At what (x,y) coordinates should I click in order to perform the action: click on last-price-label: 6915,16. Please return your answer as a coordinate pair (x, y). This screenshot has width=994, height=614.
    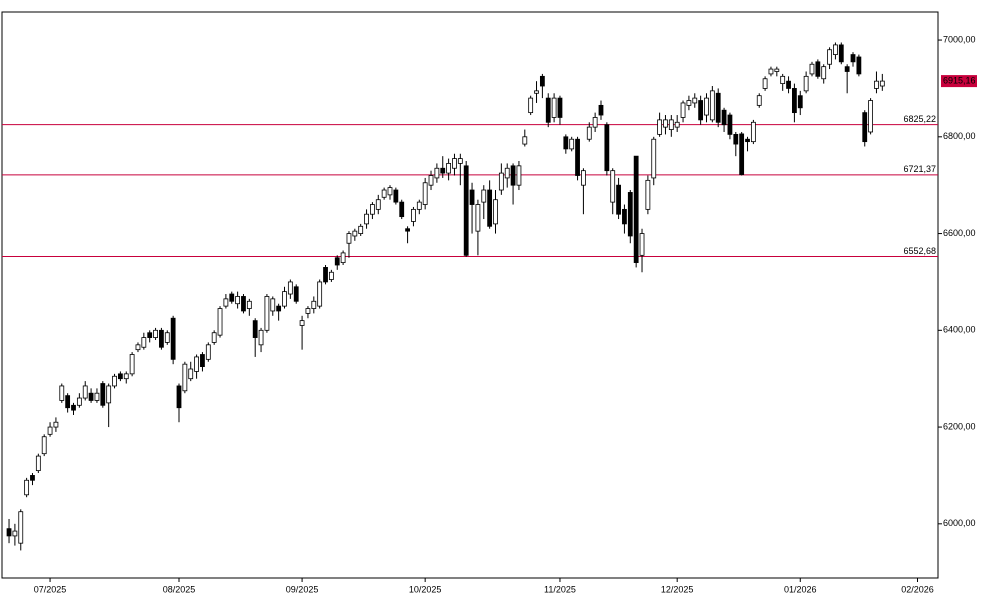
    Looking at the image, I should click on (959, 80).